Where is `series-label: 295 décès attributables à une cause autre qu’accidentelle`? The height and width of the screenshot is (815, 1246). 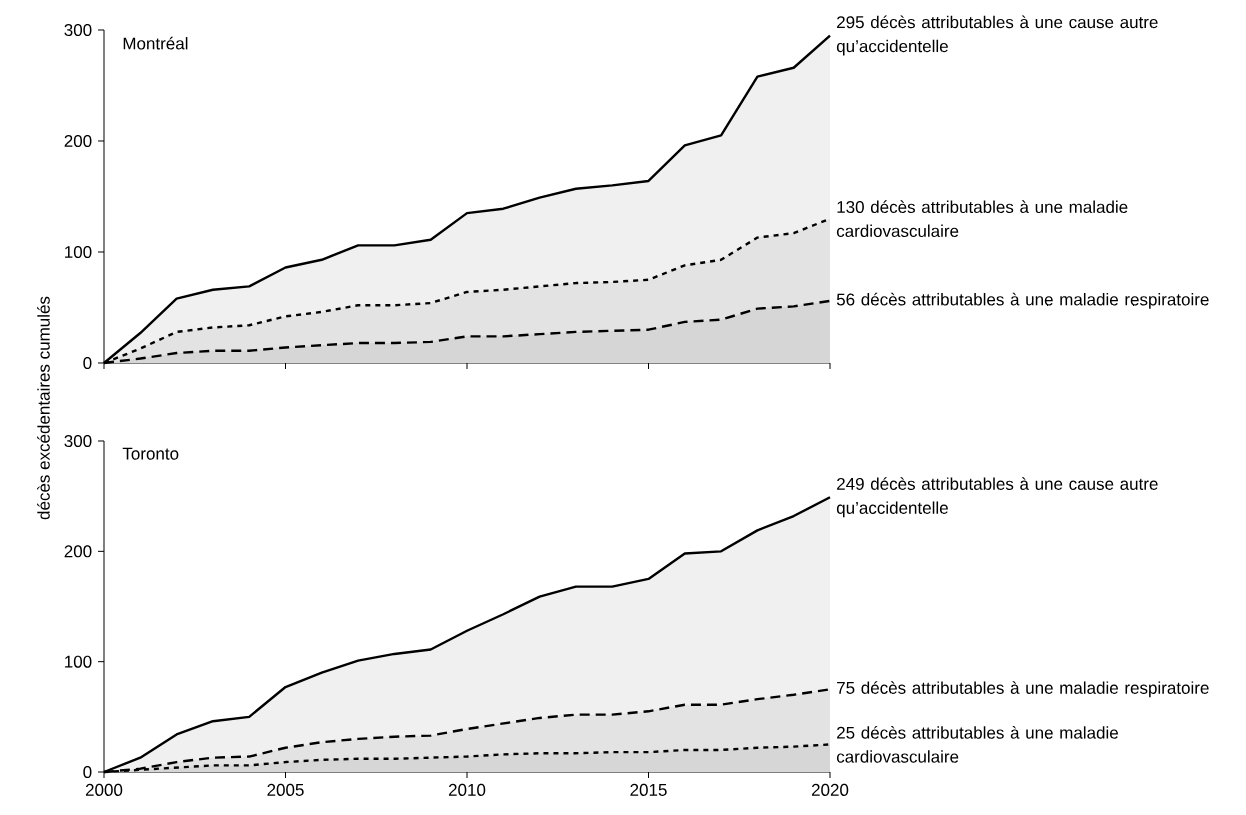 series-label: 295 décès attributables à une cause autre qu’accidentelle is located at coordinates (997, 35).